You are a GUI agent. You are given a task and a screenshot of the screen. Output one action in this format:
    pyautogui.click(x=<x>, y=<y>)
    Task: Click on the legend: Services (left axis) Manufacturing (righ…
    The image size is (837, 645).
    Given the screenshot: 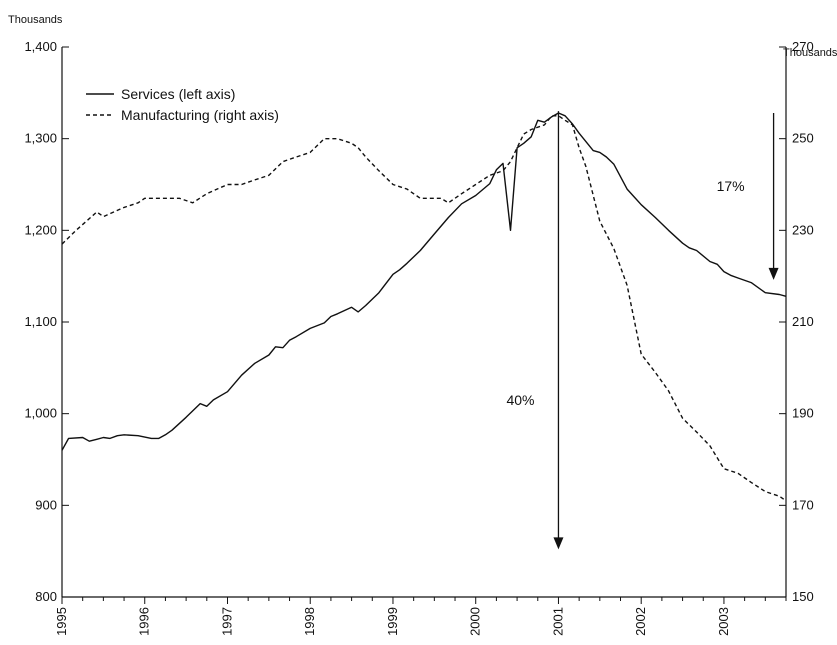 What is the action you would take?
    pyautogui.click(x=182, y=104)
    